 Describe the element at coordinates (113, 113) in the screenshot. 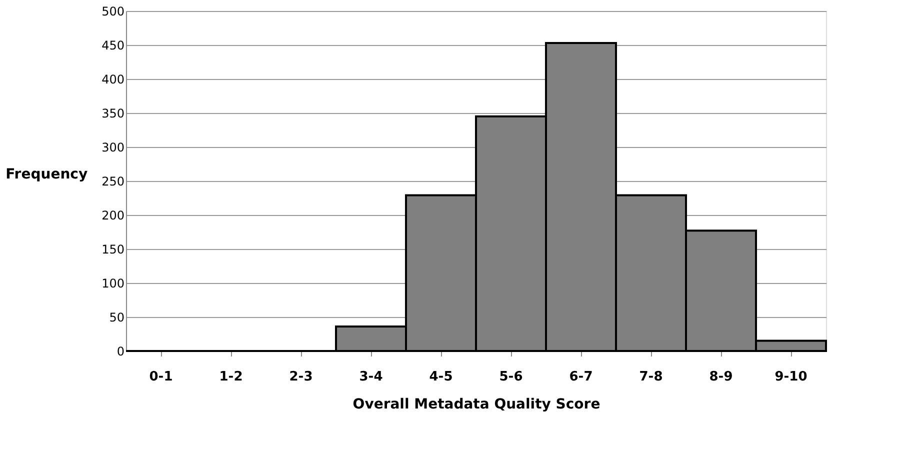

I see `y-tick-label: 350` at that location.